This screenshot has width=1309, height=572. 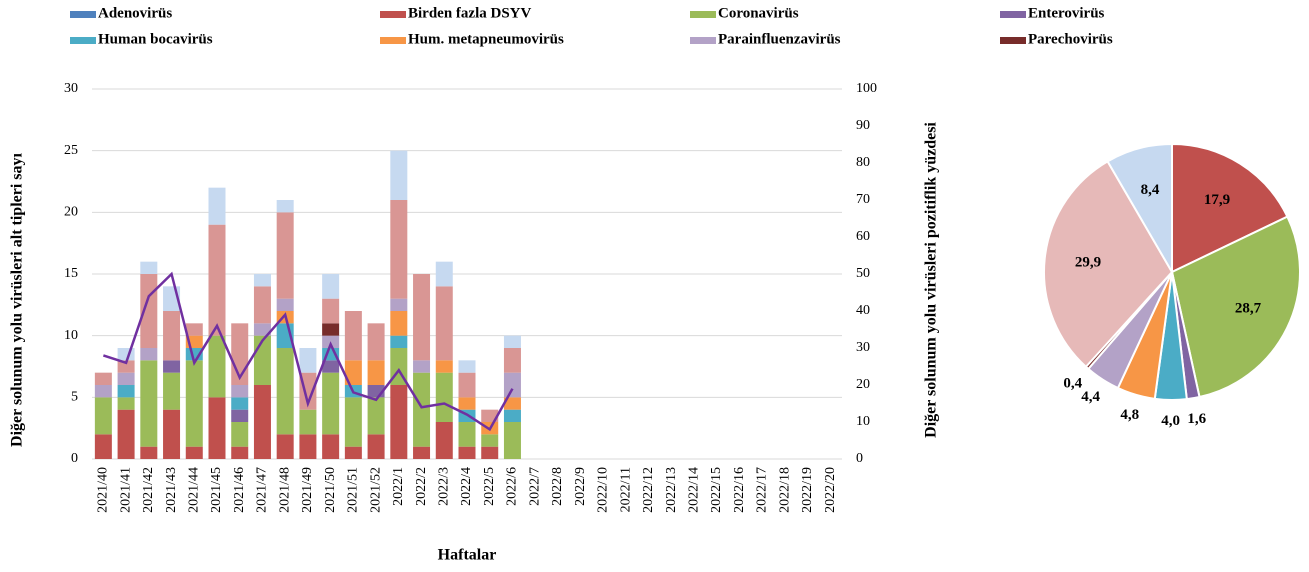 I want to click on line, so click(x=308, y=351).